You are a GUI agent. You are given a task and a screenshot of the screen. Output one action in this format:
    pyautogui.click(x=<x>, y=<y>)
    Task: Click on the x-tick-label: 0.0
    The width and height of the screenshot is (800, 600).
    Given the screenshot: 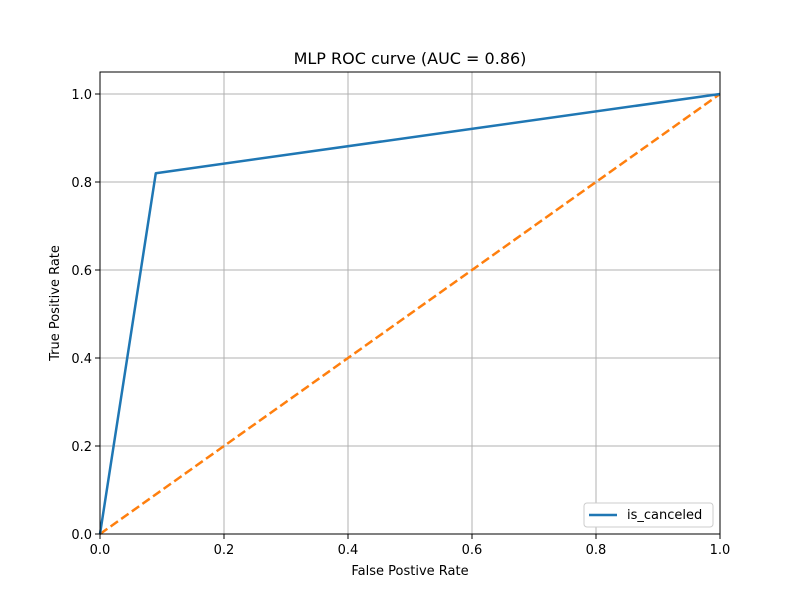 What is the action you would take?
    pyautogui.click(x=100, y=550)
    